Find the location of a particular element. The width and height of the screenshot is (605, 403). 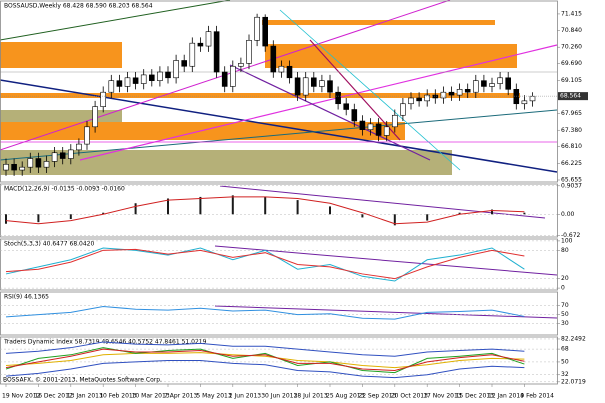

y-tick-label: 70 is located at coordinates (565, 305).